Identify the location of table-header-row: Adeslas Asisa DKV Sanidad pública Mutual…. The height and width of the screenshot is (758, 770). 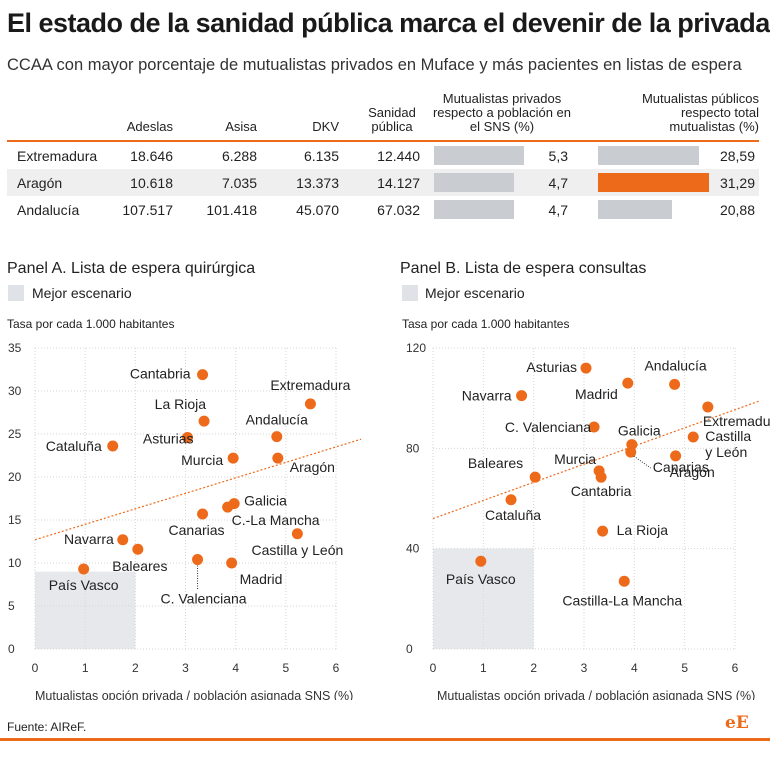
(383, 116).